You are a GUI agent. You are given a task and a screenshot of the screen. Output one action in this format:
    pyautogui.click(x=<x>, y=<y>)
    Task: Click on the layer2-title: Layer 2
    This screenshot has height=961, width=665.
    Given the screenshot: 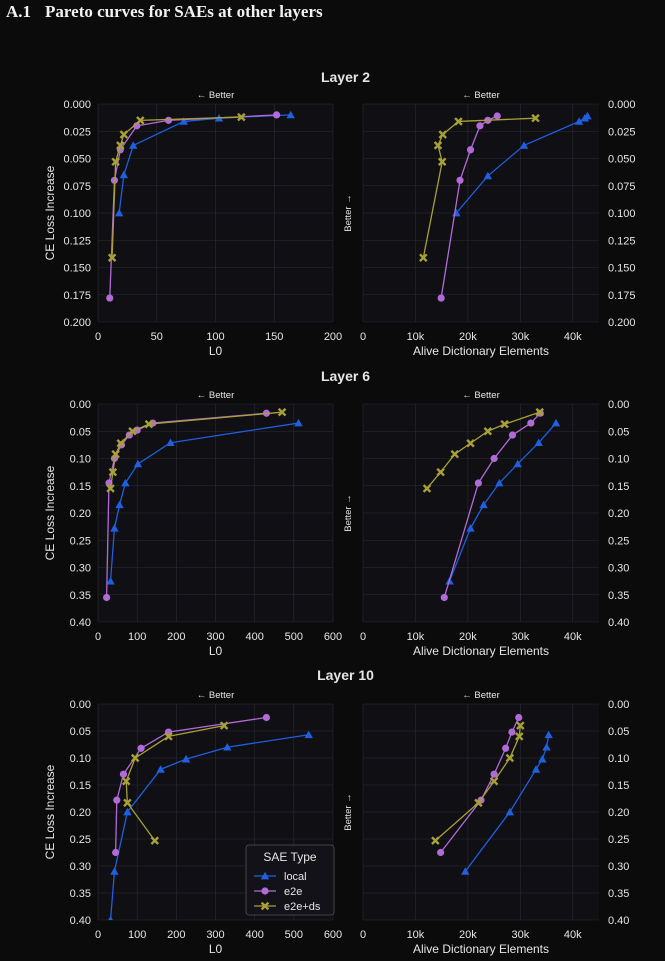 What is the action you would take?
    pyautogui.click(x=345, y=77)
    